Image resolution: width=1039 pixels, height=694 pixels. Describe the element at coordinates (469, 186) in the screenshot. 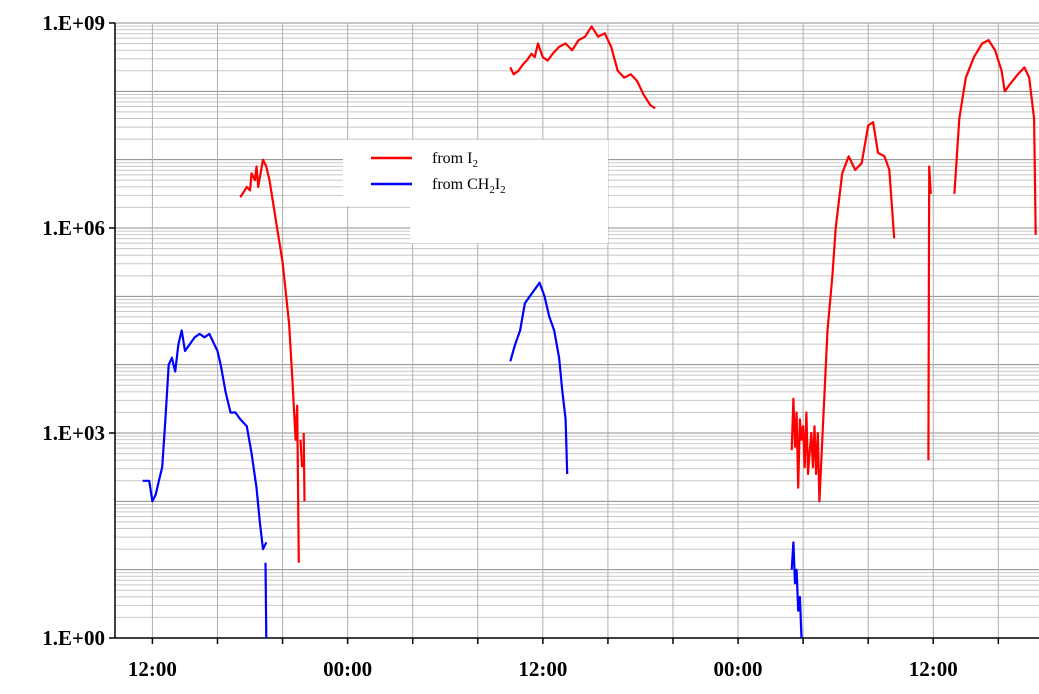

I see `legend-label-from-ch2i2: from CH2I2` at that location.